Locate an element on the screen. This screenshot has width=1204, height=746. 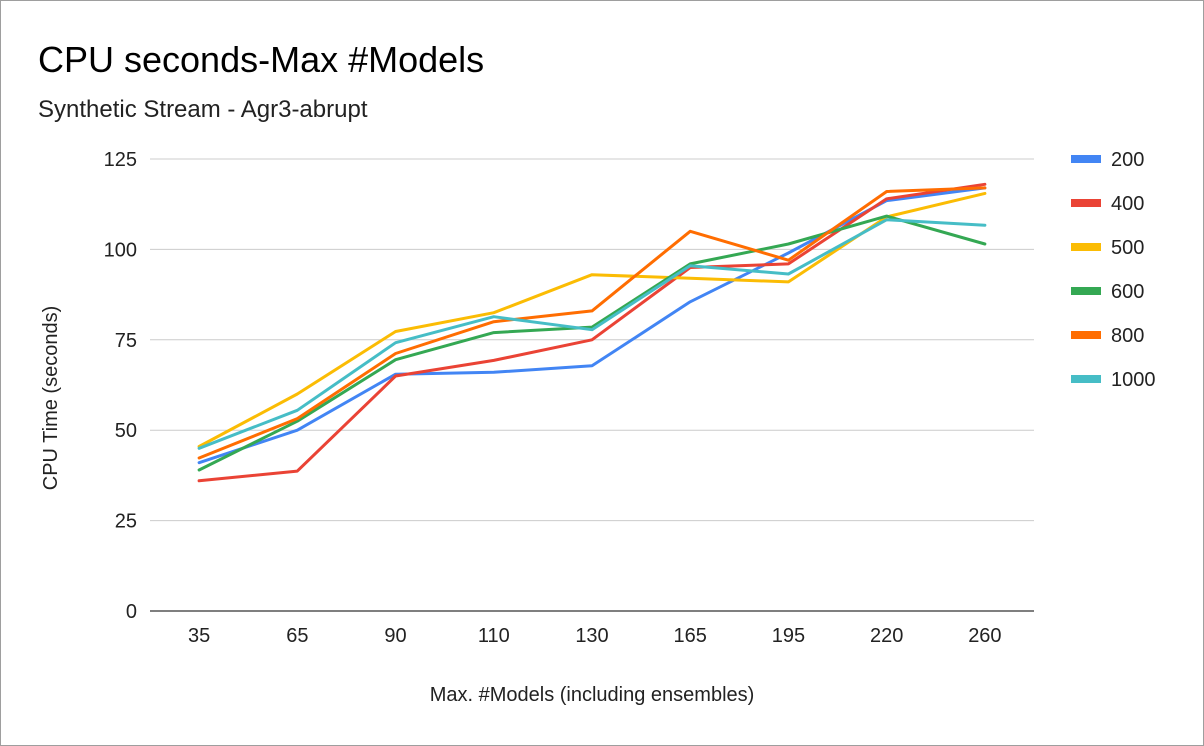
x-tick-label: 130 is located at coordinates (591, 636).